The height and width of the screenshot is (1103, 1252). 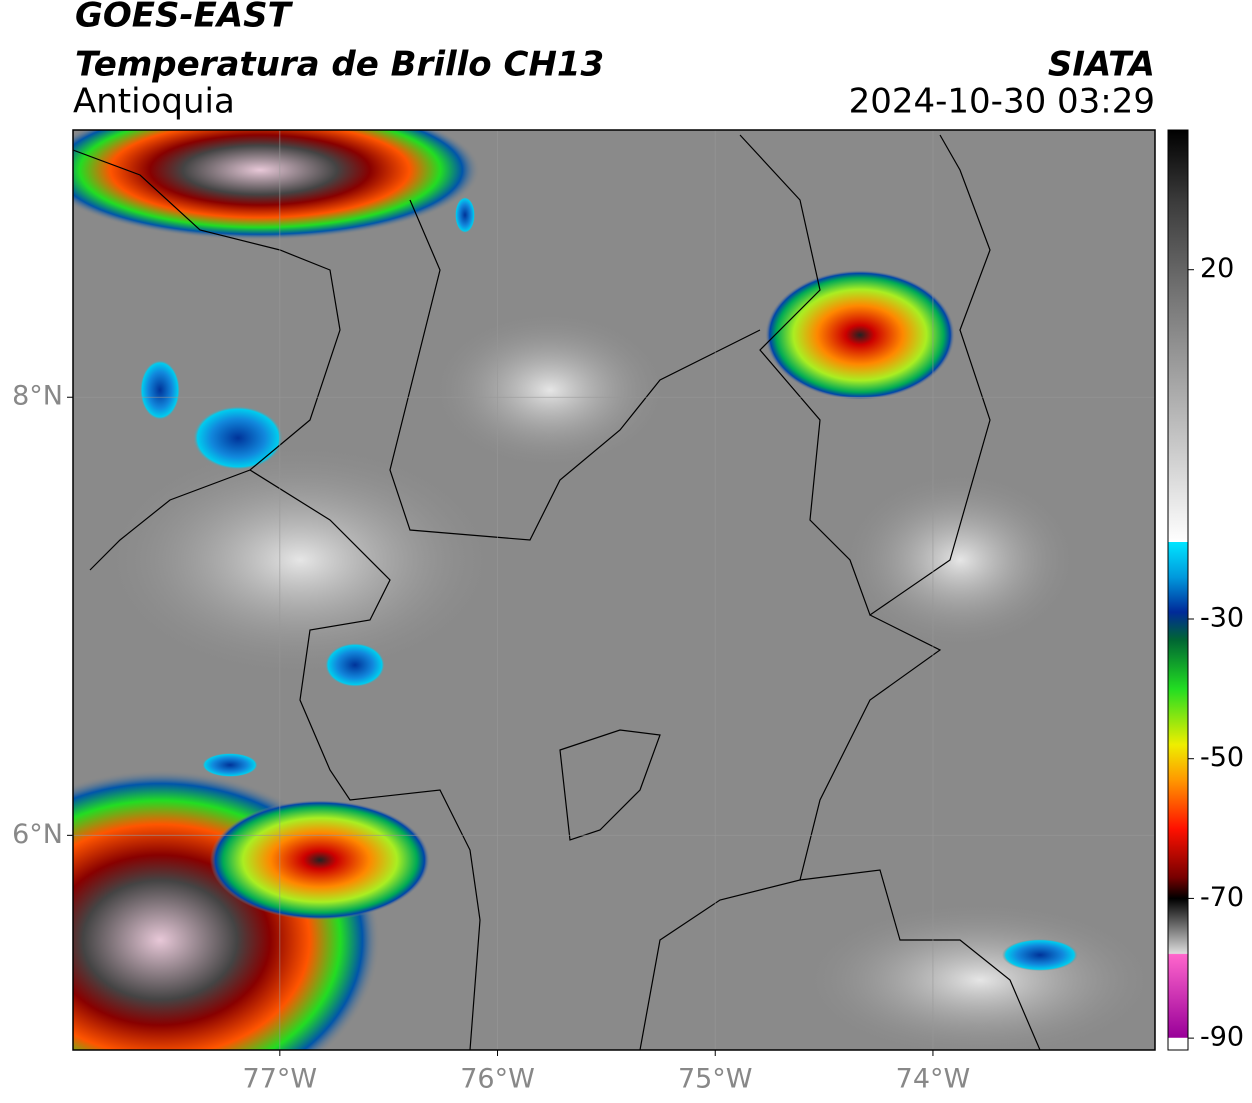 I want to click on colorbar-tick-label: 20, so click(x=1217, y=268).